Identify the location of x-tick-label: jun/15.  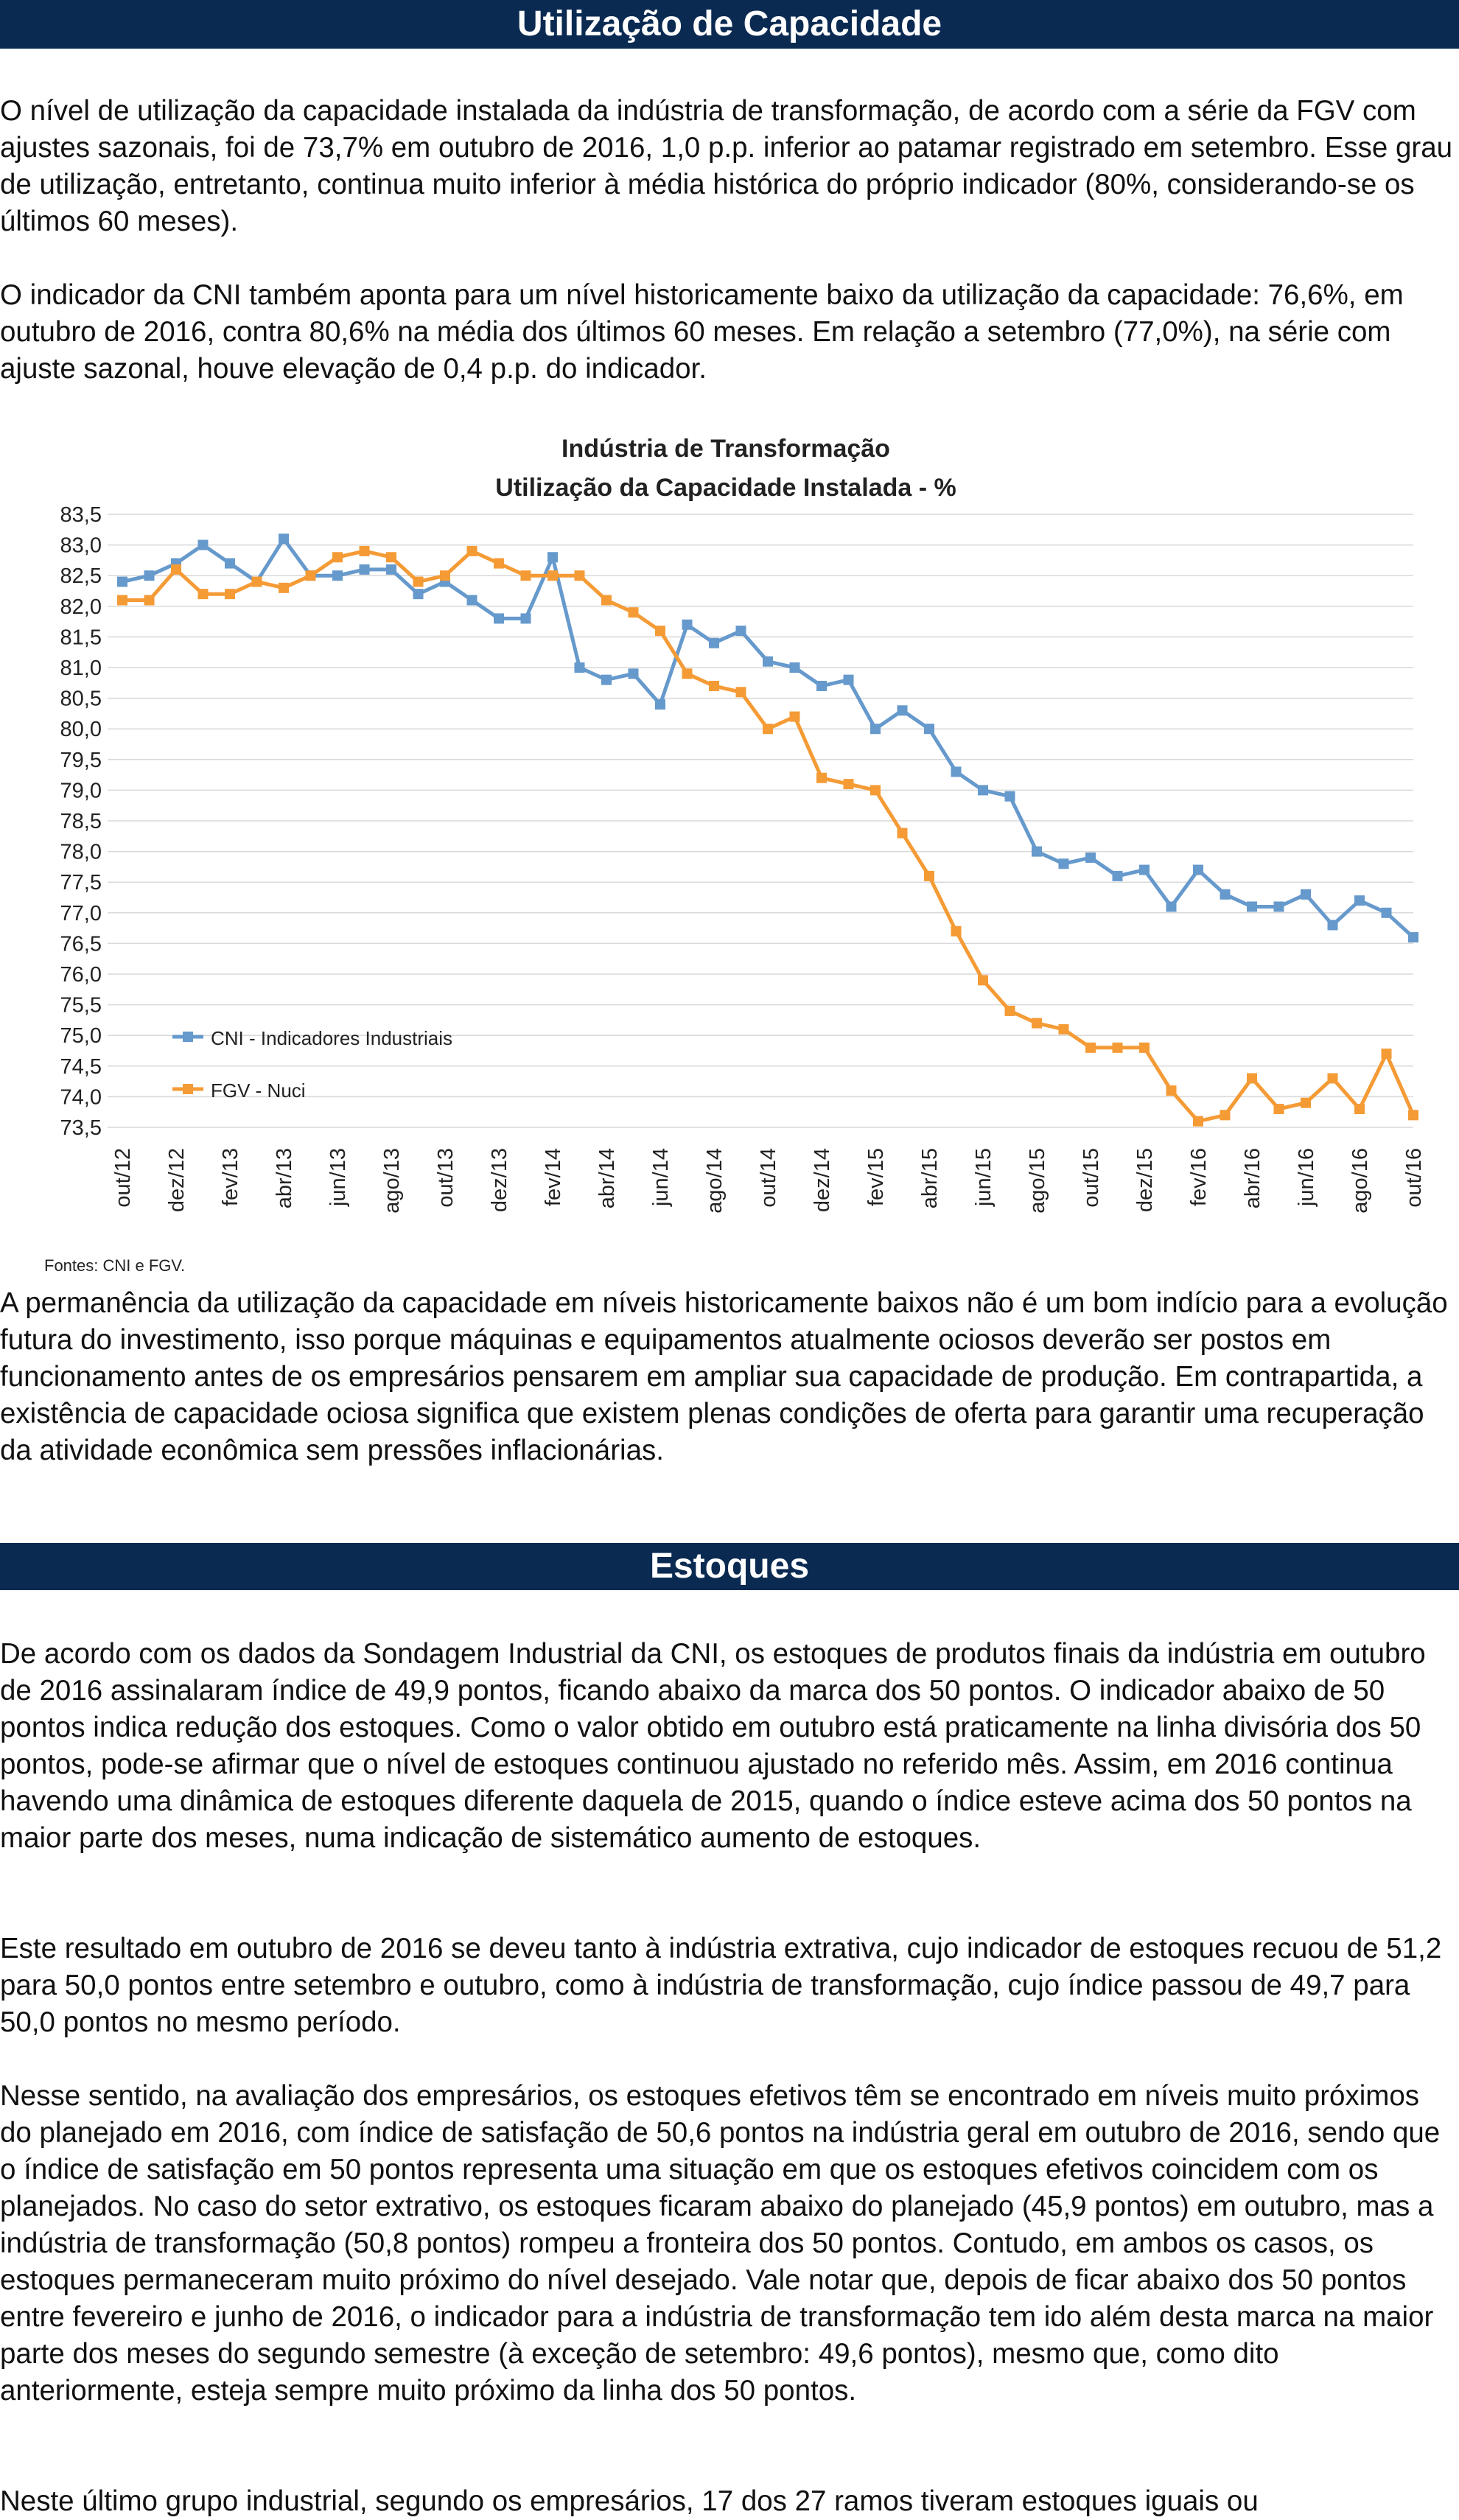
(984, 1177).